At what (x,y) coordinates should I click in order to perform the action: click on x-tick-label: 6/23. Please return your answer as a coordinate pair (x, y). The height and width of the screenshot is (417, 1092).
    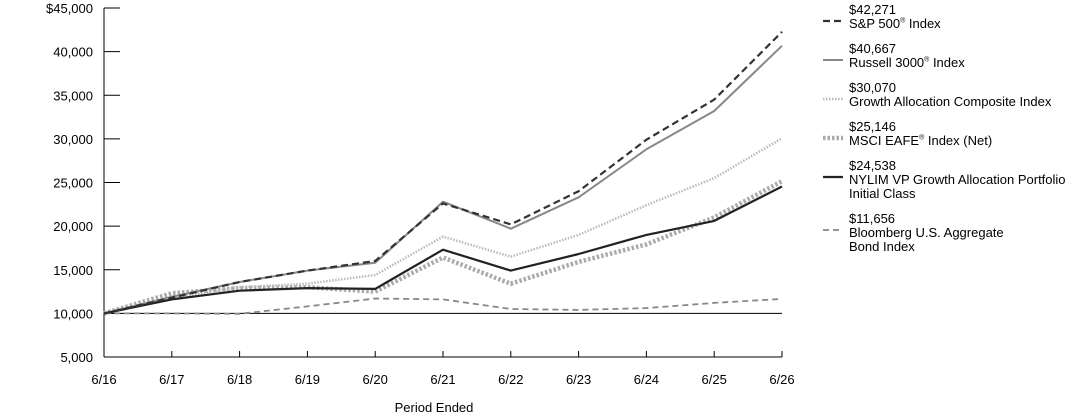
    Looking at the image, I should click on (578, 379).